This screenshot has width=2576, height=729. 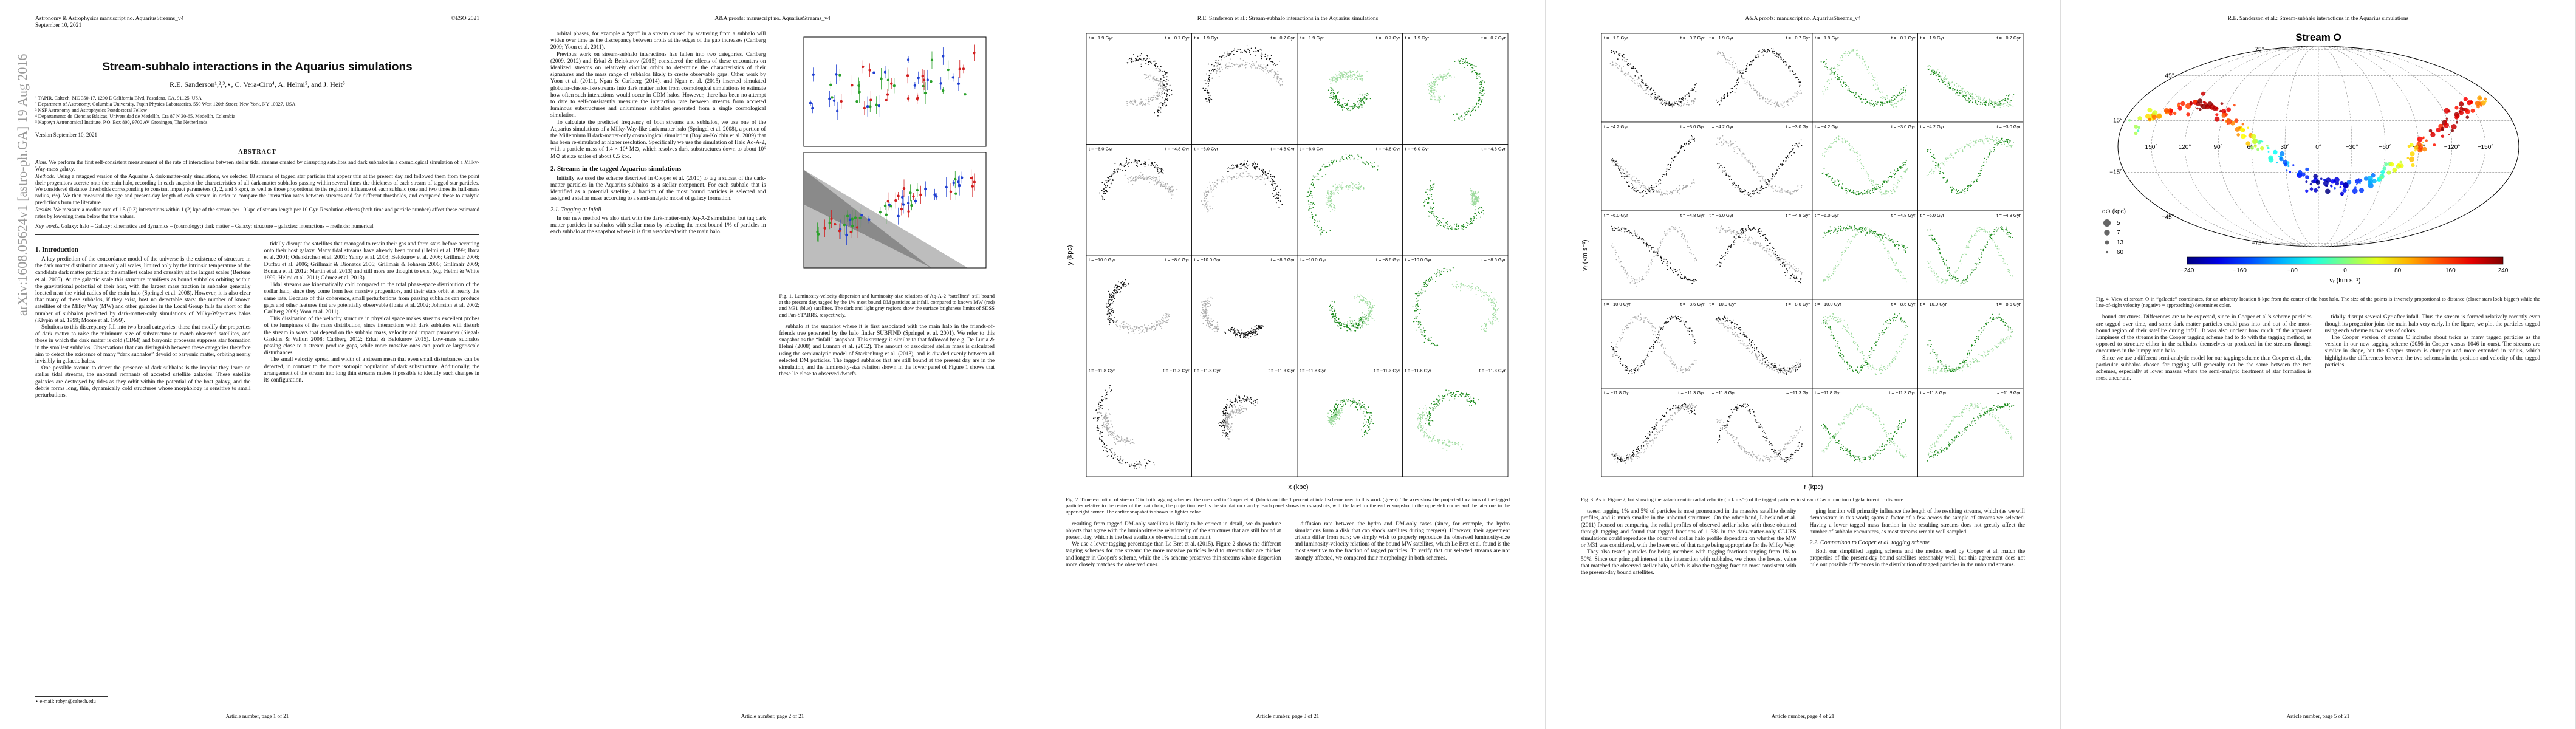 I want to click on panel-label: t = −11.8 Gyr, so click(x=1419, y=371).